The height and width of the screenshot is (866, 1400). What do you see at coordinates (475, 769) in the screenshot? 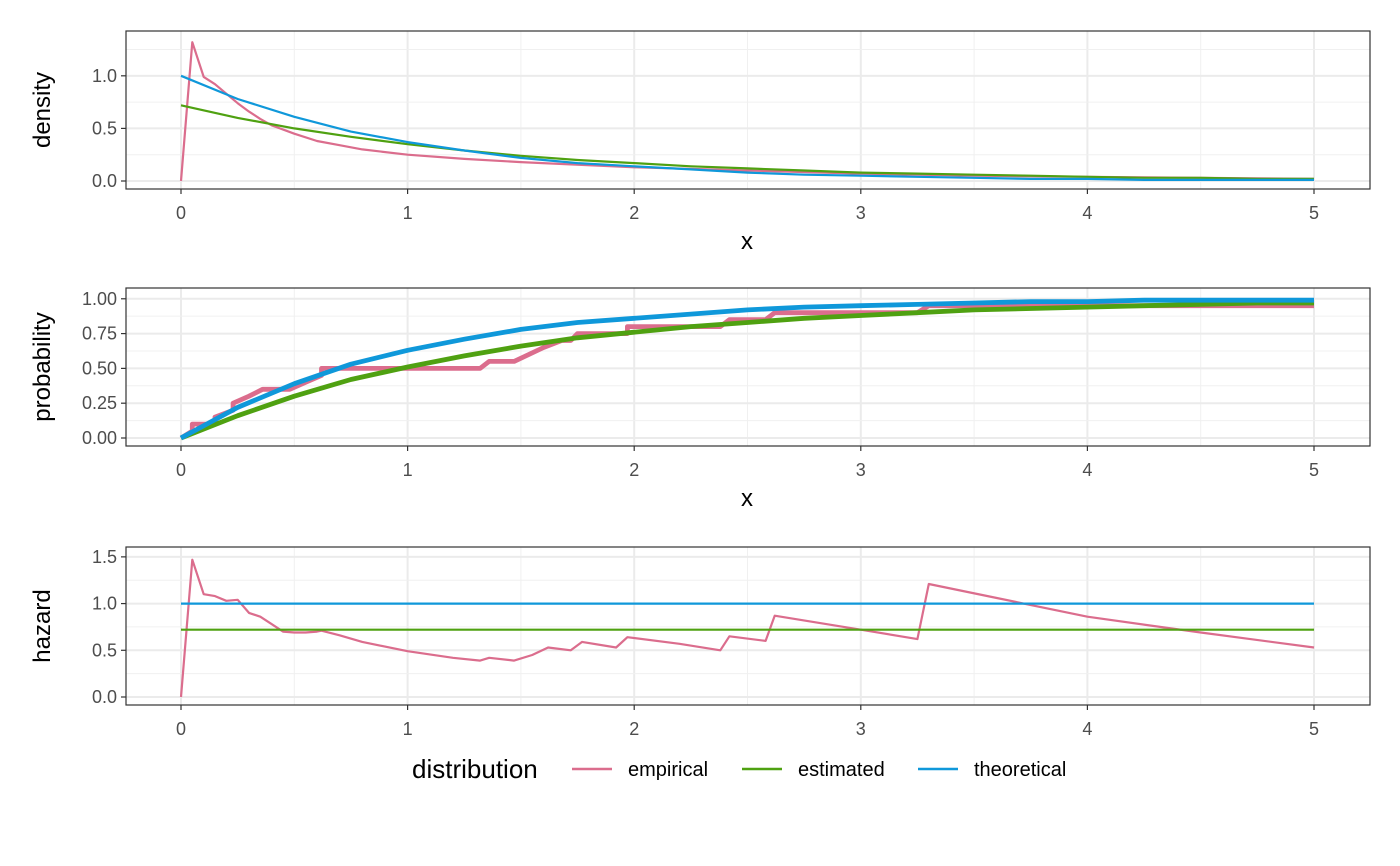
I see `legend-title: distribution` at bounding box center [475, 769].